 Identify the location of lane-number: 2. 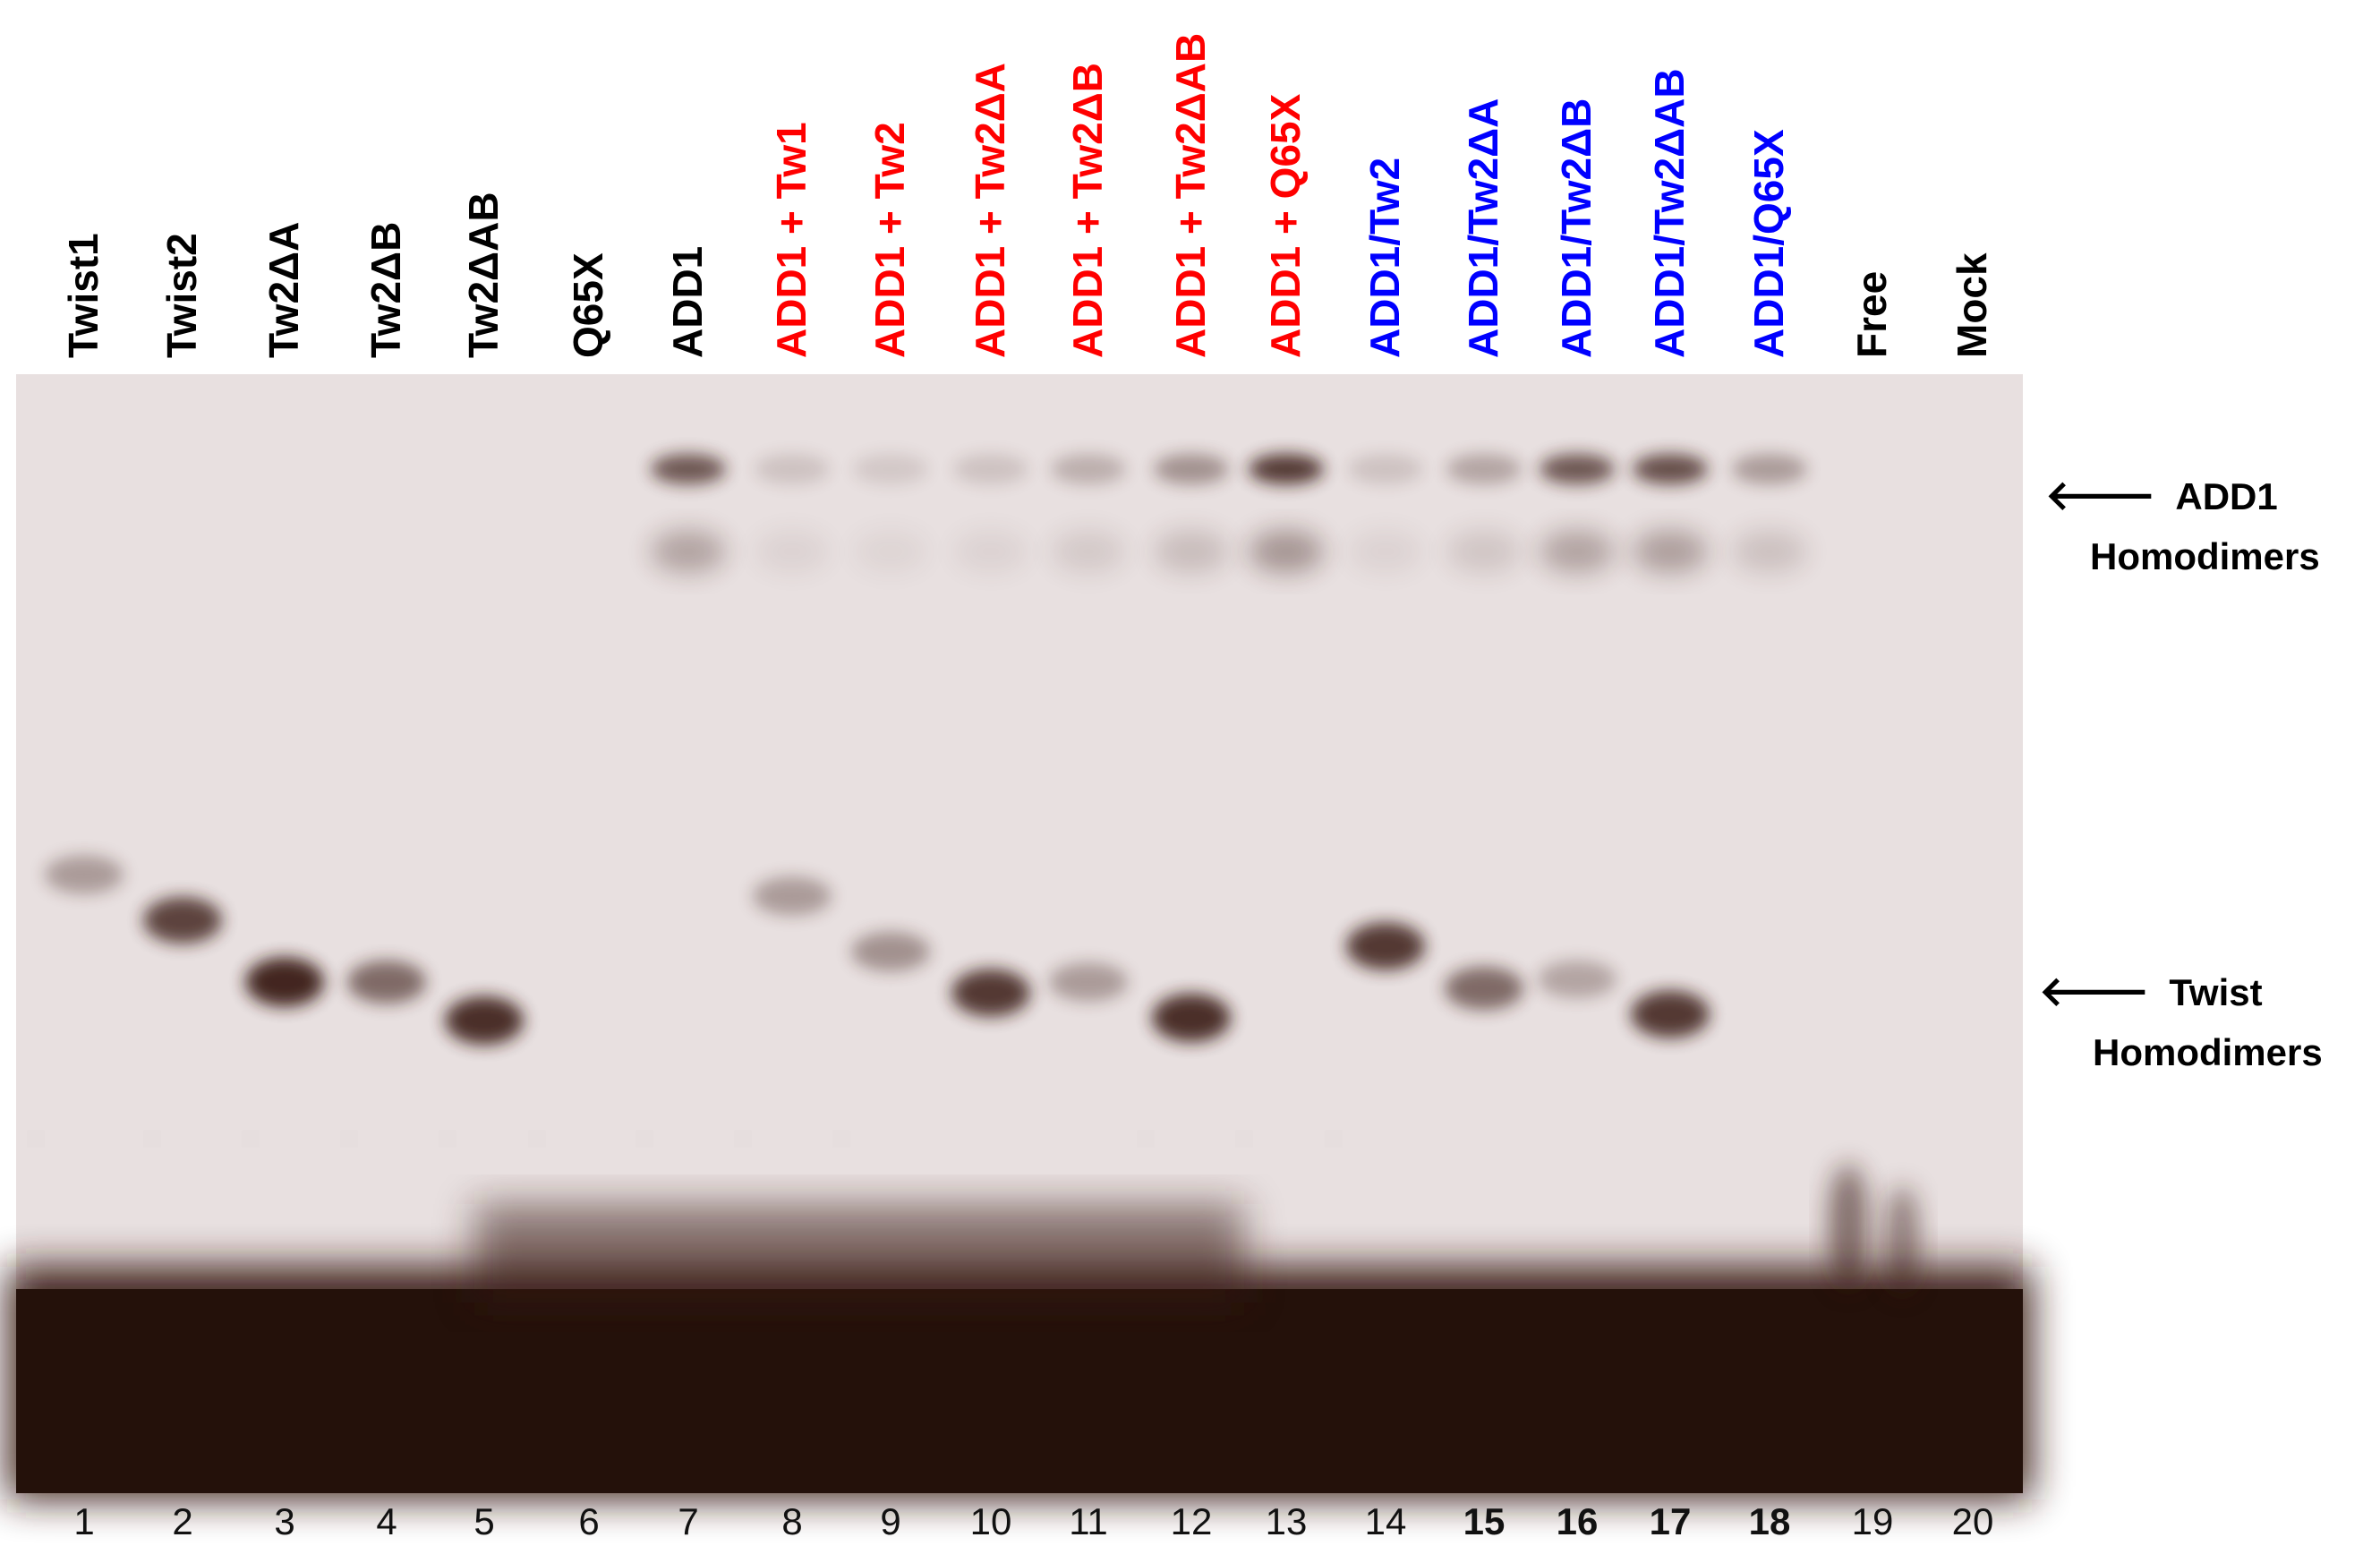
(182, 1521).